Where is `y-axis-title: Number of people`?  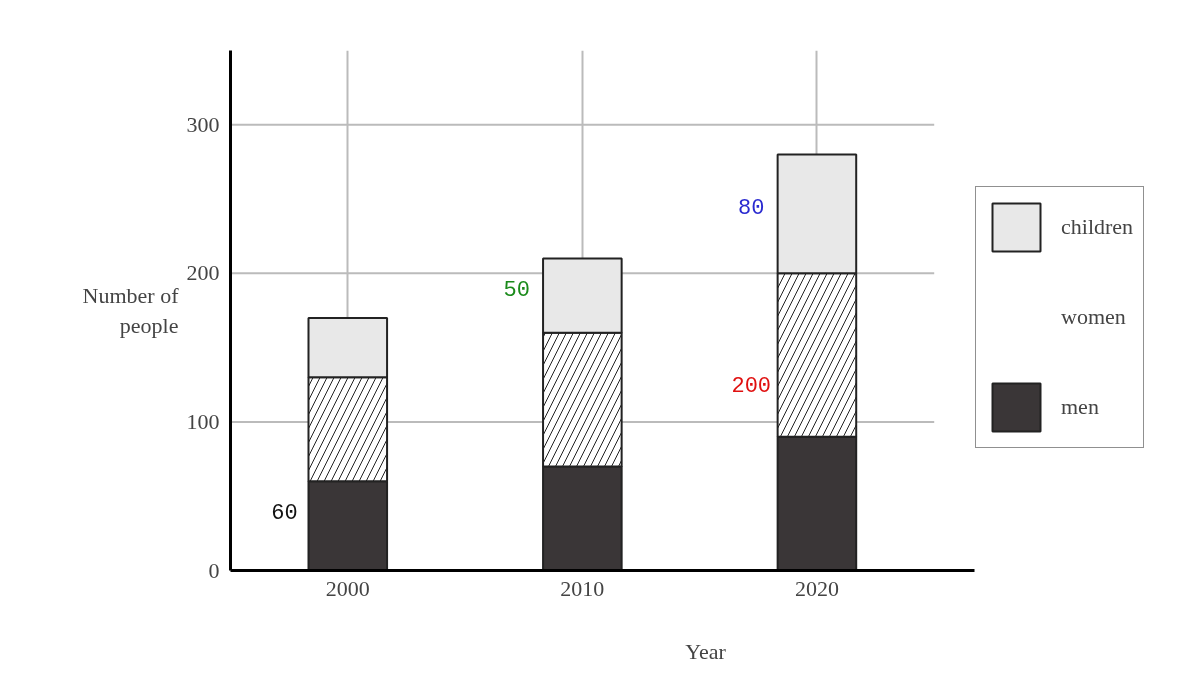 y-axis-title: Number of people is located at coordinates (131, 310).